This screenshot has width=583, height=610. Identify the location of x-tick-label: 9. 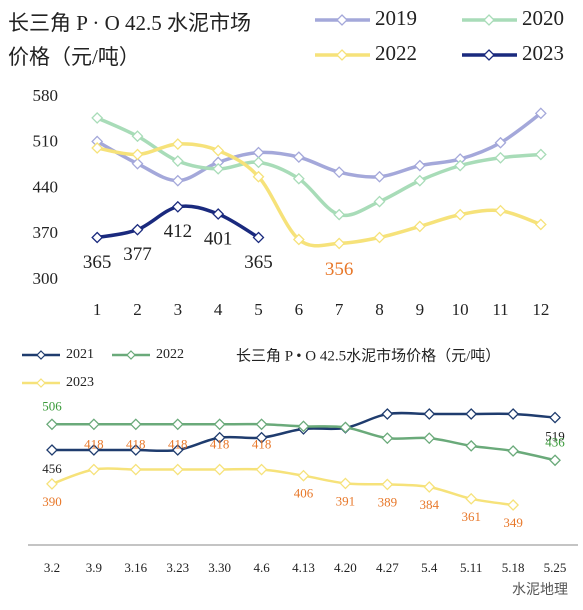
(420, 309).